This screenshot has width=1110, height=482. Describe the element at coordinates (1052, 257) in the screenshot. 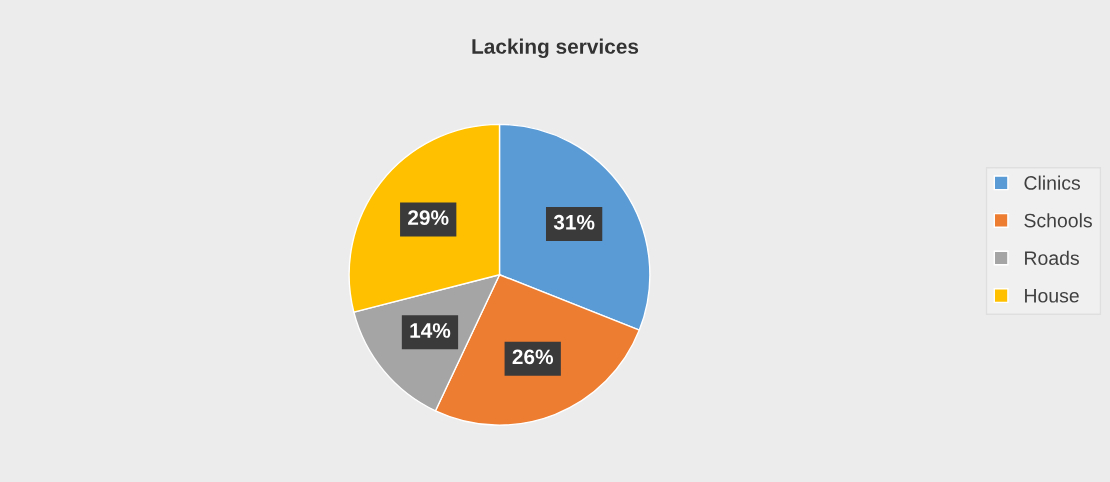

I see `legend-label: Roads` at that location.